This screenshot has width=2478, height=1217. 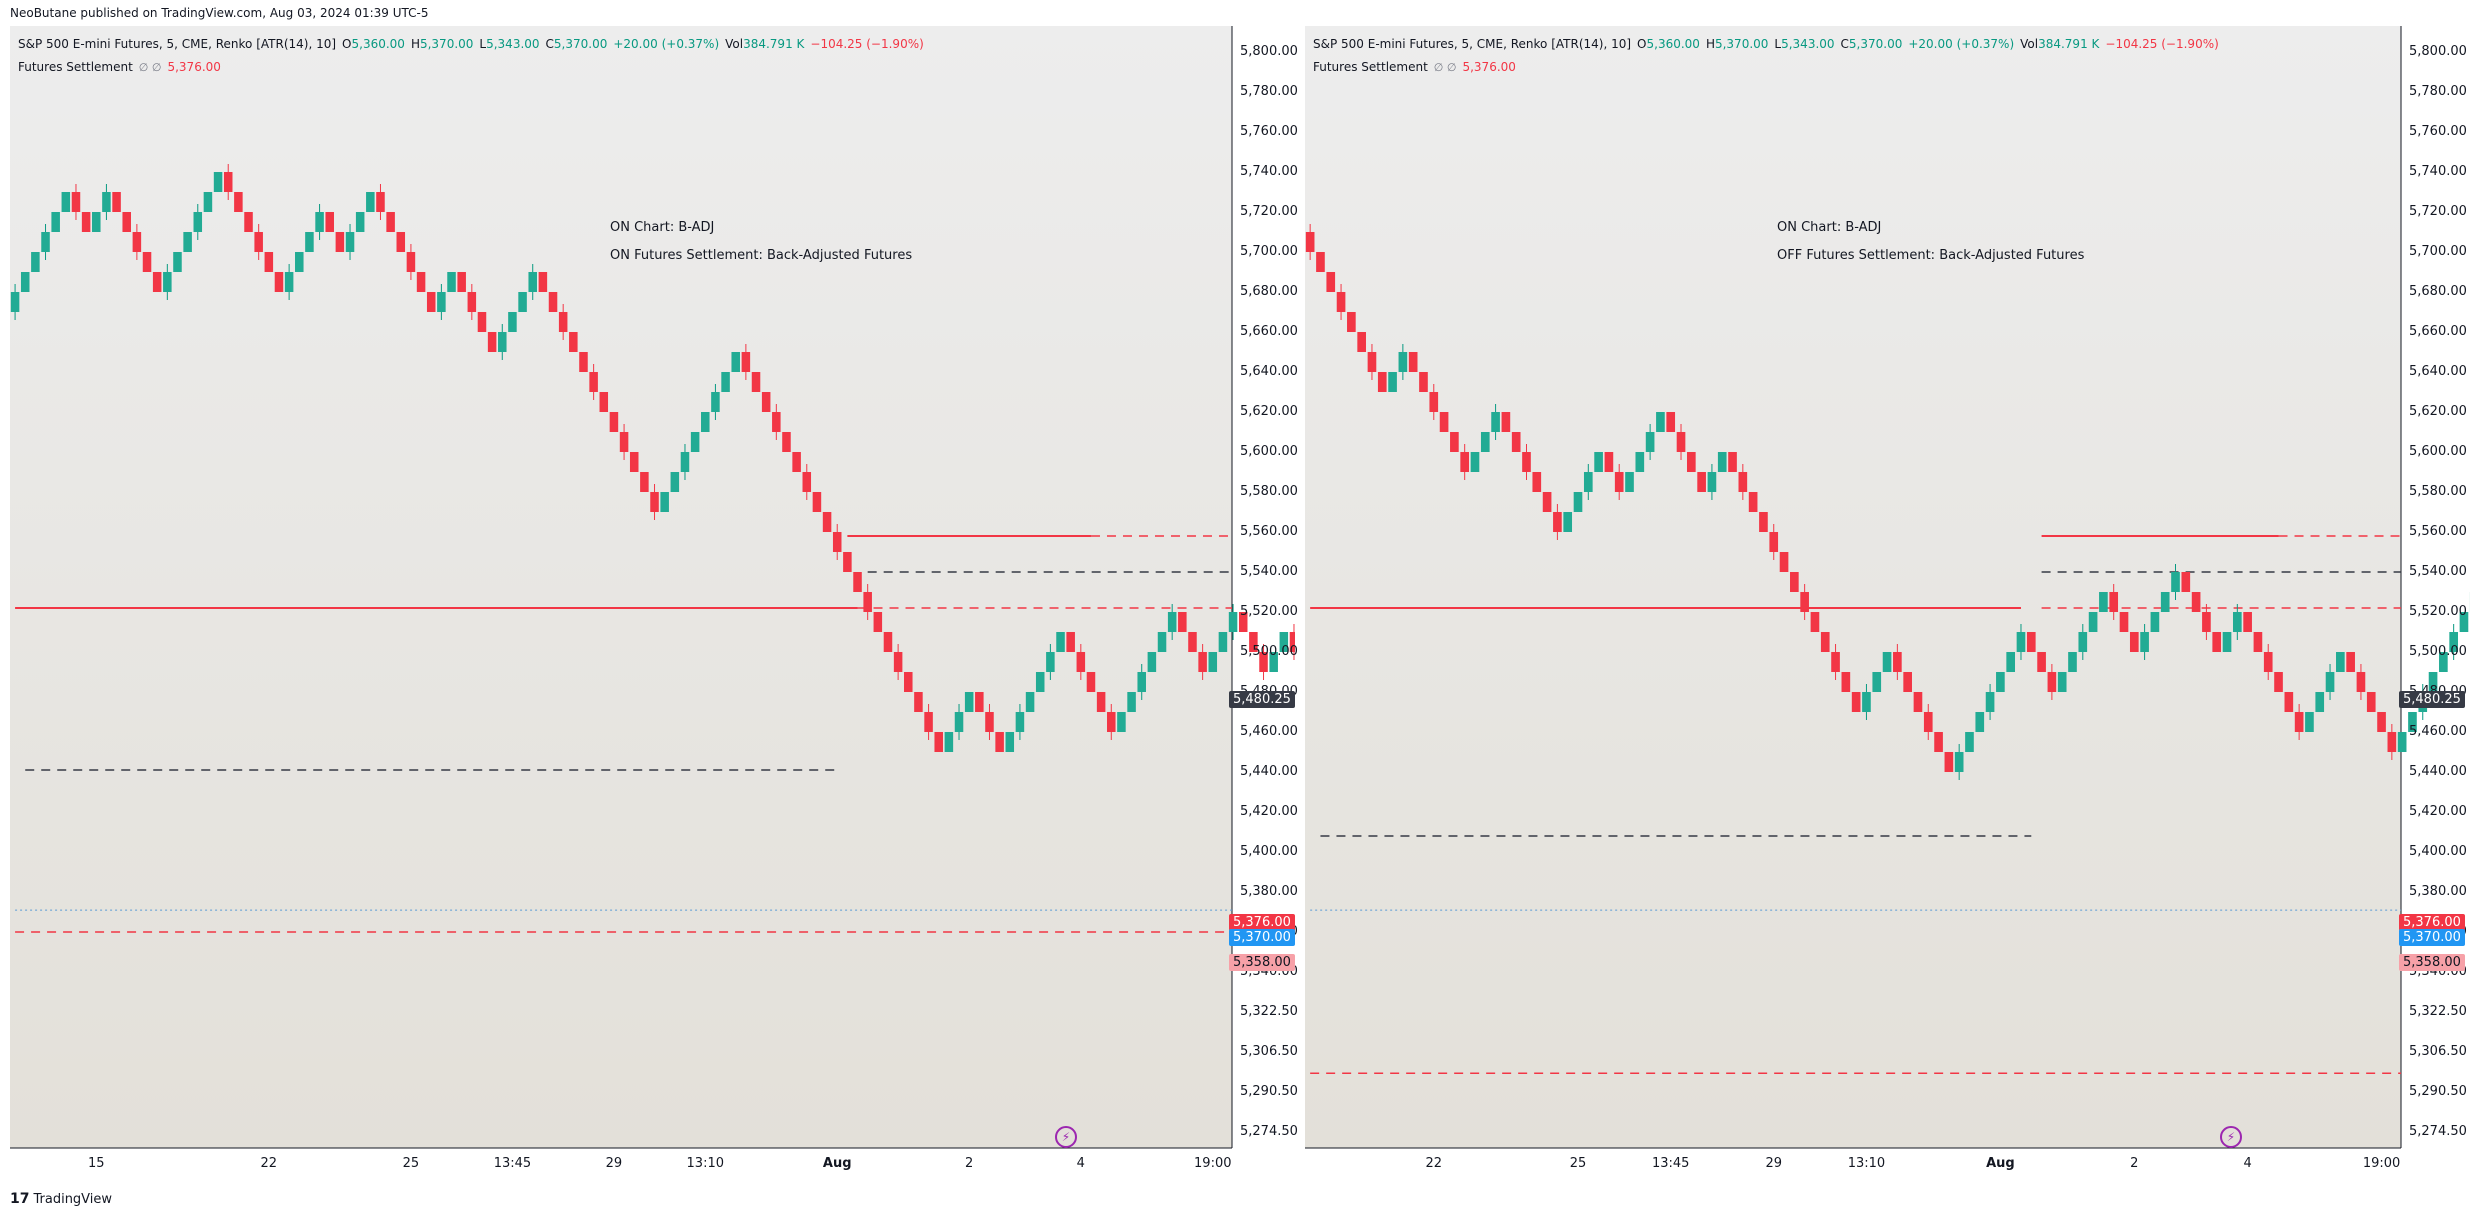 What do you see at coordinates (1269, 51) in the screenshot?
I see `price-tick-label: 5,800.00` at bounding box center [1269, 51].